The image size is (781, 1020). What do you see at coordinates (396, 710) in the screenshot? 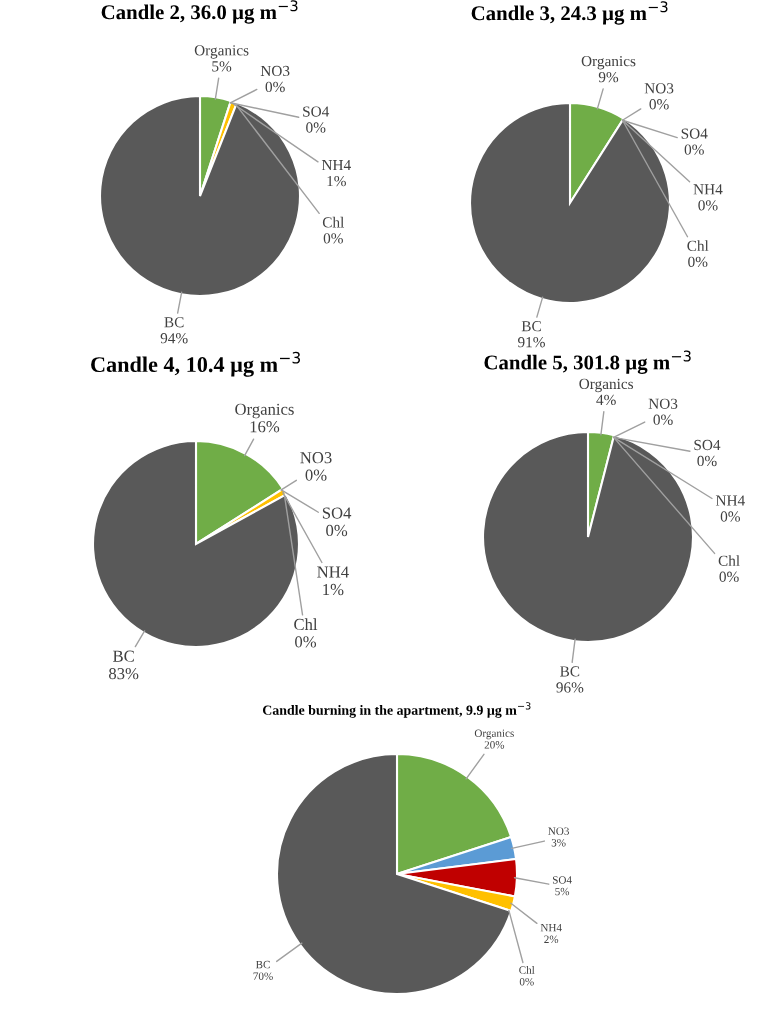
I see `chart-title: Candle burning in the apartment, 9.9 µg m$^{−3}$` at bounding box center [396, 710].